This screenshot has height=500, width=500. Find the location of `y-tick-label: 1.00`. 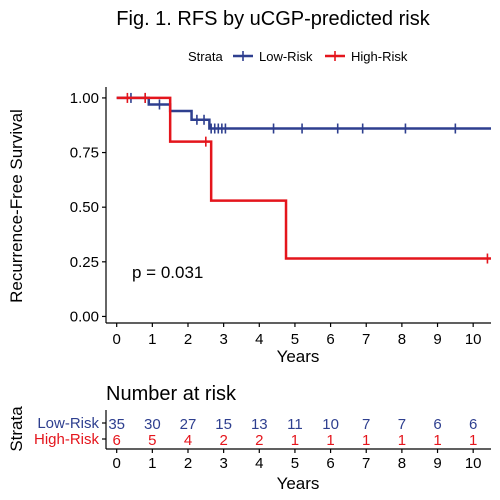

y-tick-label: 1.00 is located at coordinates (84, 98).